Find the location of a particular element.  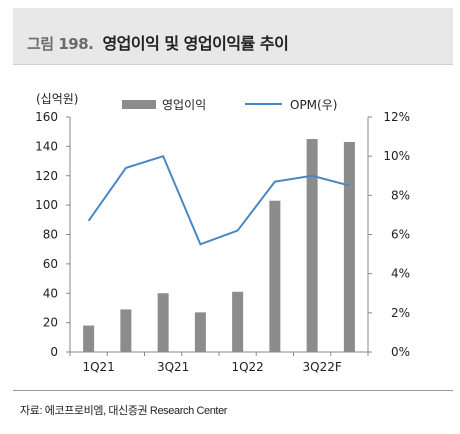

bar-2Q21 is located at coordinates (126, 330).